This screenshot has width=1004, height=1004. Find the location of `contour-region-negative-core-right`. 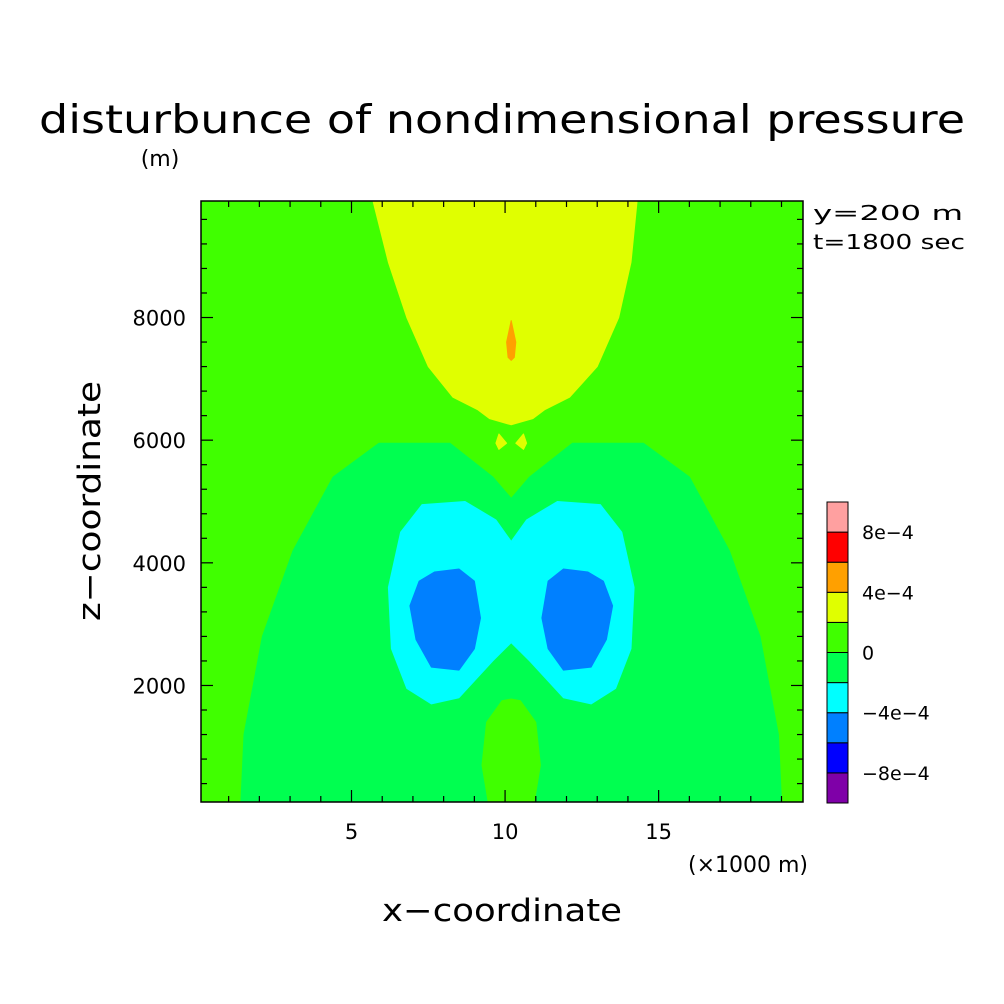

contour-region-negative-core-right is located at coordinates (577, 619).